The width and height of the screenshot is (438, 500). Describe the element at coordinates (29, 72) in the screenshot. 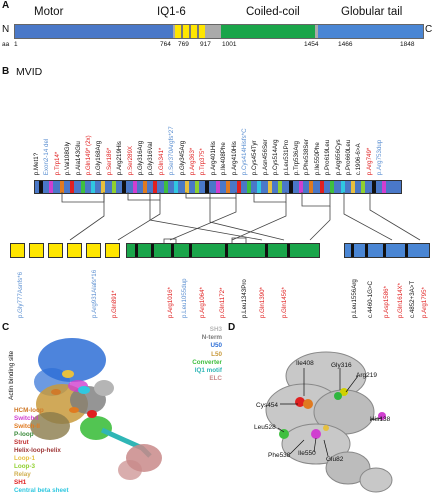

I see `mvid-title: MVID` at that location.